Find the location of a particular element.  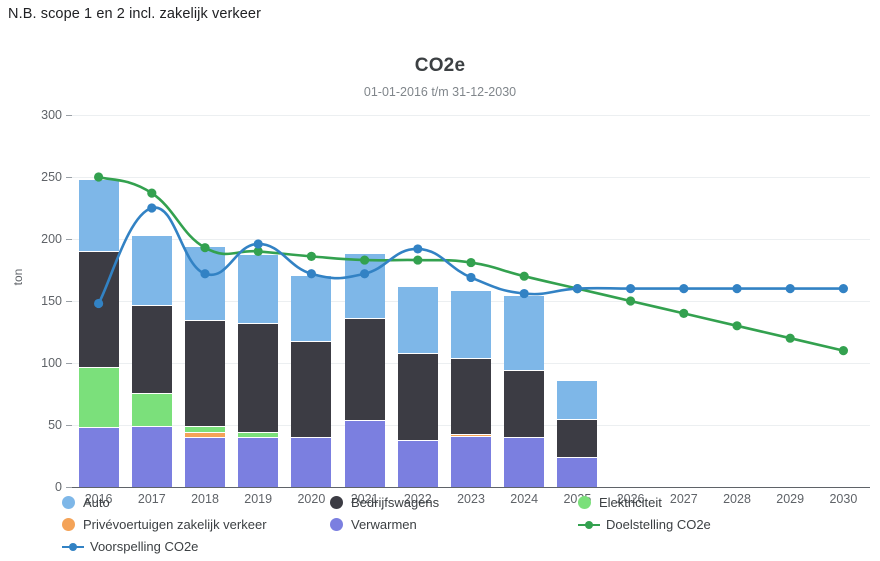

legend-item: Bedrijfswagens is located at coordinates (384, 502).